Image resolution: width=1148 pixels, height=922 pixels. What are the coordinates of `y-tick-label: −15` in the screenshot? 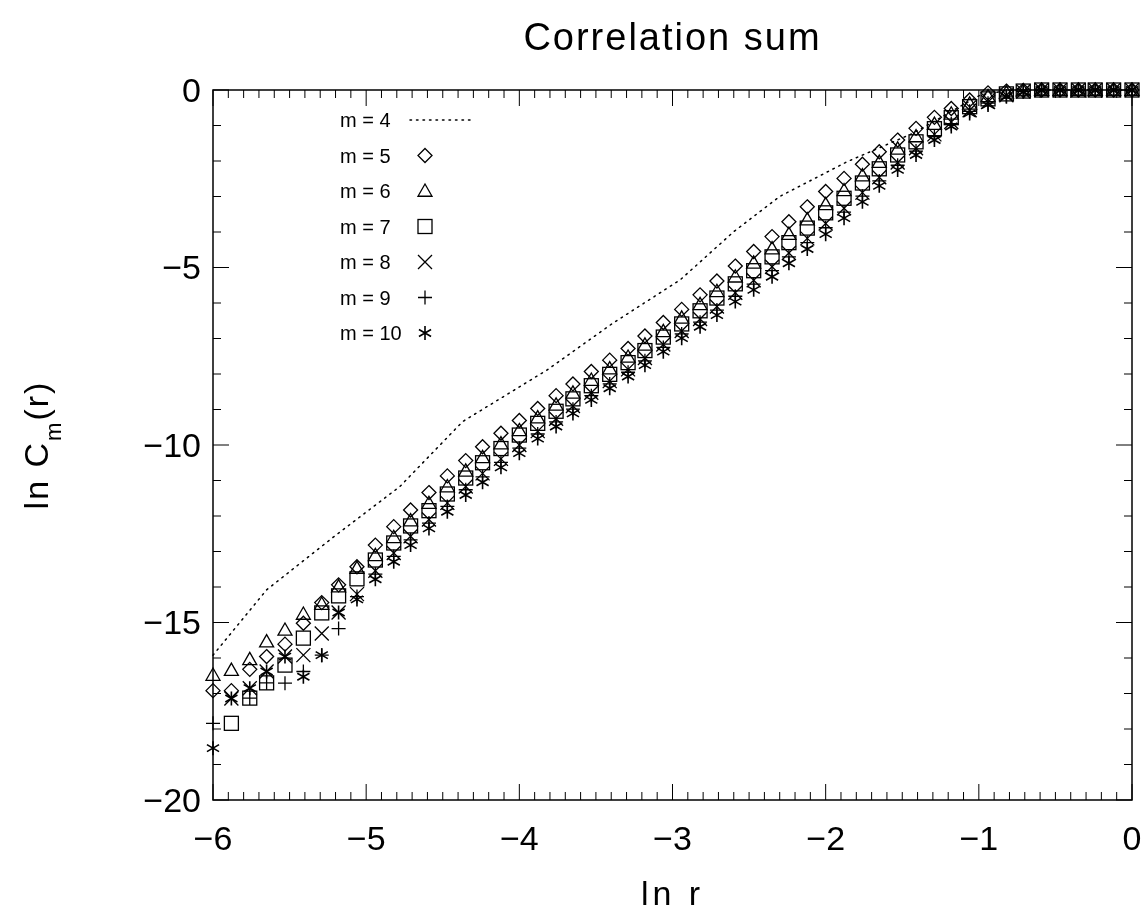 It's located at (172, 622).